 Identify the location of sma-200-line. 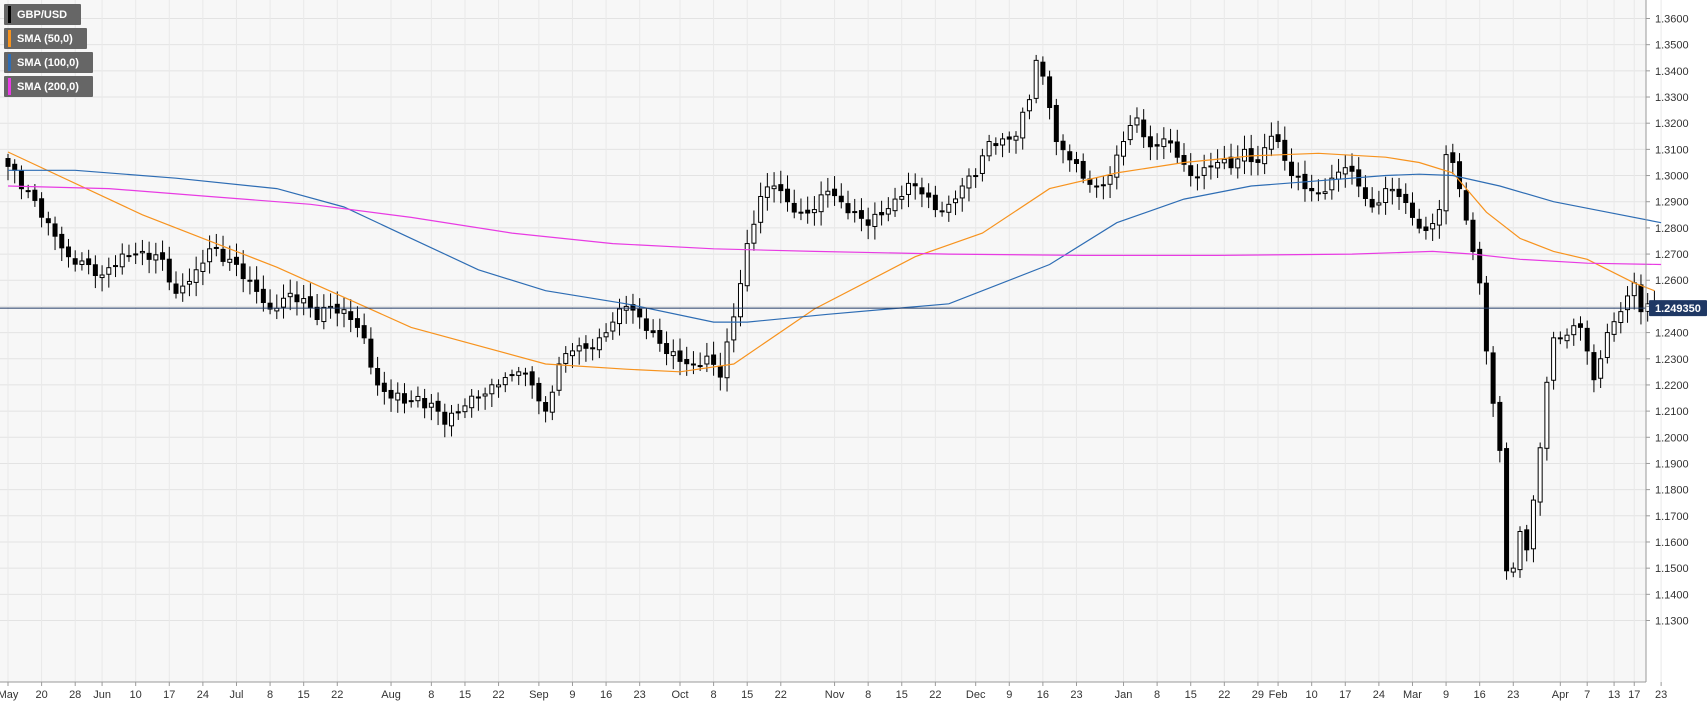
(834, 225).